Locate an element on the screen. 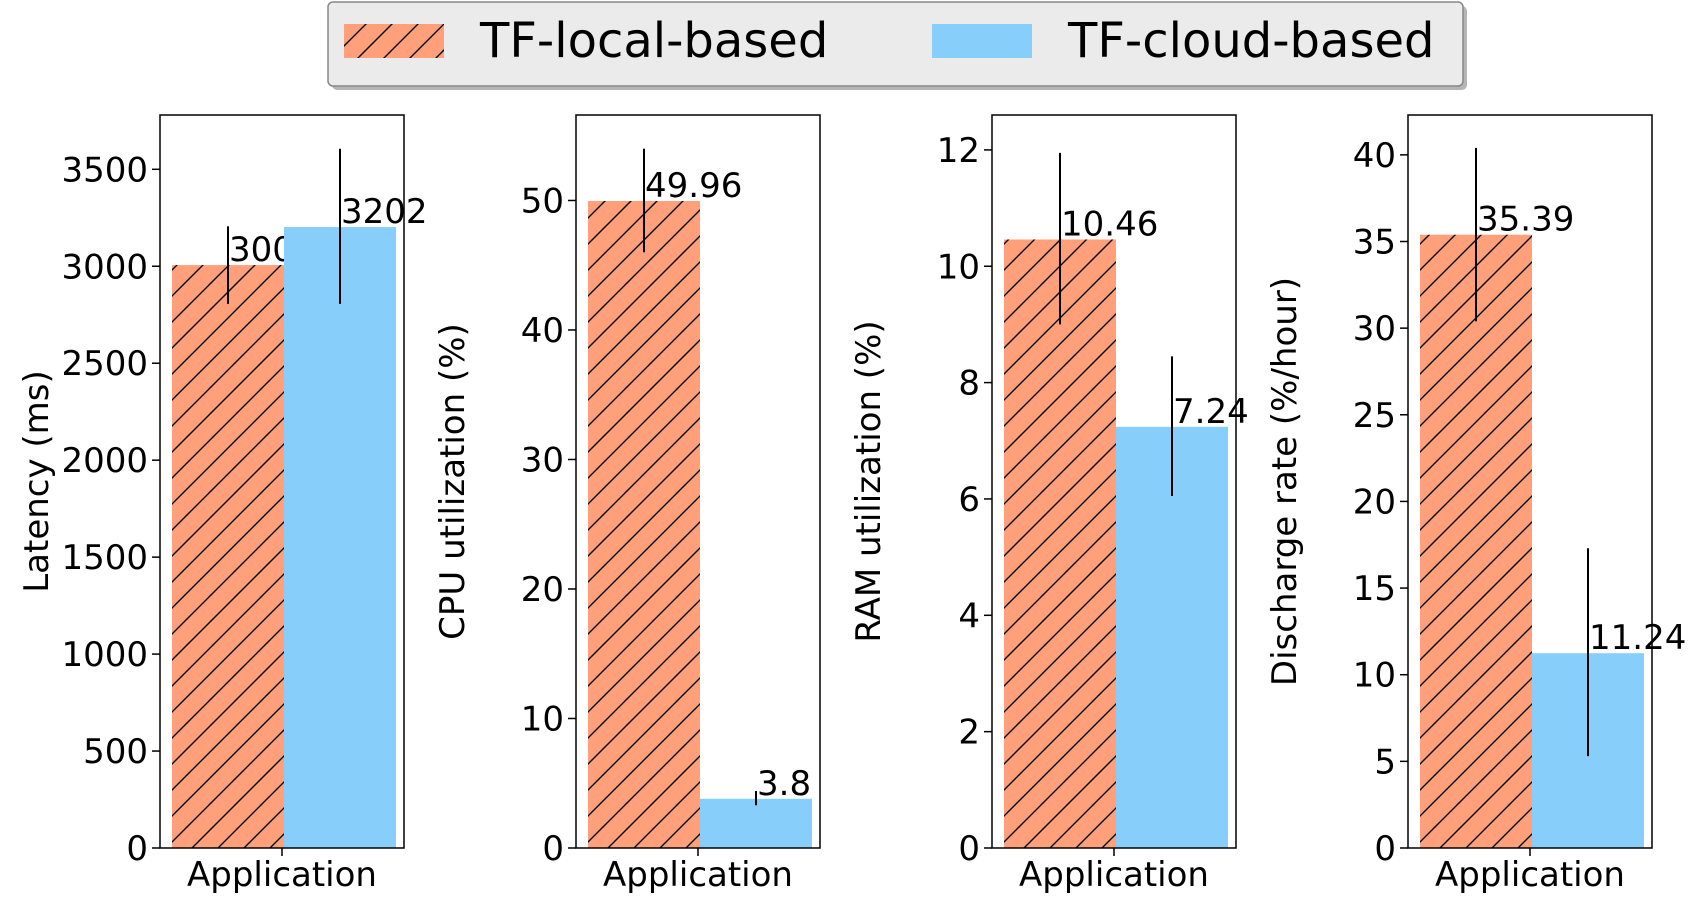  y-tick-label: 5 is located at coordinates (1385, 762).